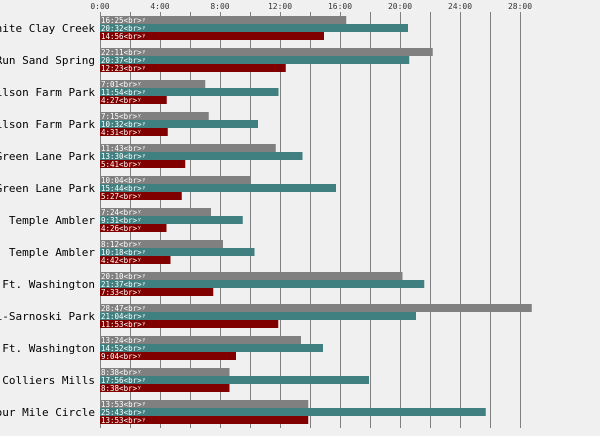 This screenshot has width=600, height=436. What do you see at coordinates (123, 276) in the screenshot?
I see `bar-value-label: 20:10<br>ʸ` at bounding box center [123, 276].